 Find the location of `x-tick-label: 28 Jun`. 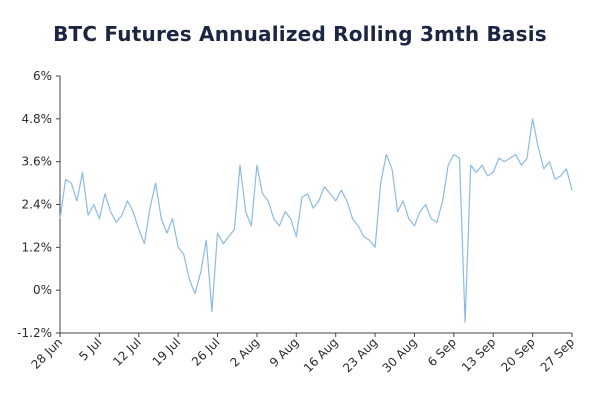

x-tick-label: 28 Jun is located at coordinates (46, 353).